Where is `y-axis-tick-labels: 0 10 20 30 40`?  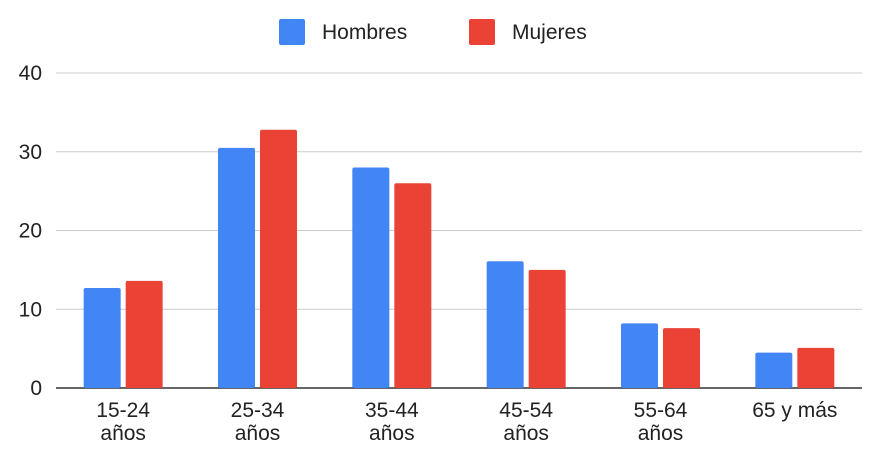 y-axis-tick-labels: 0 10 20 30 40 is located at coordinates (30, 231).